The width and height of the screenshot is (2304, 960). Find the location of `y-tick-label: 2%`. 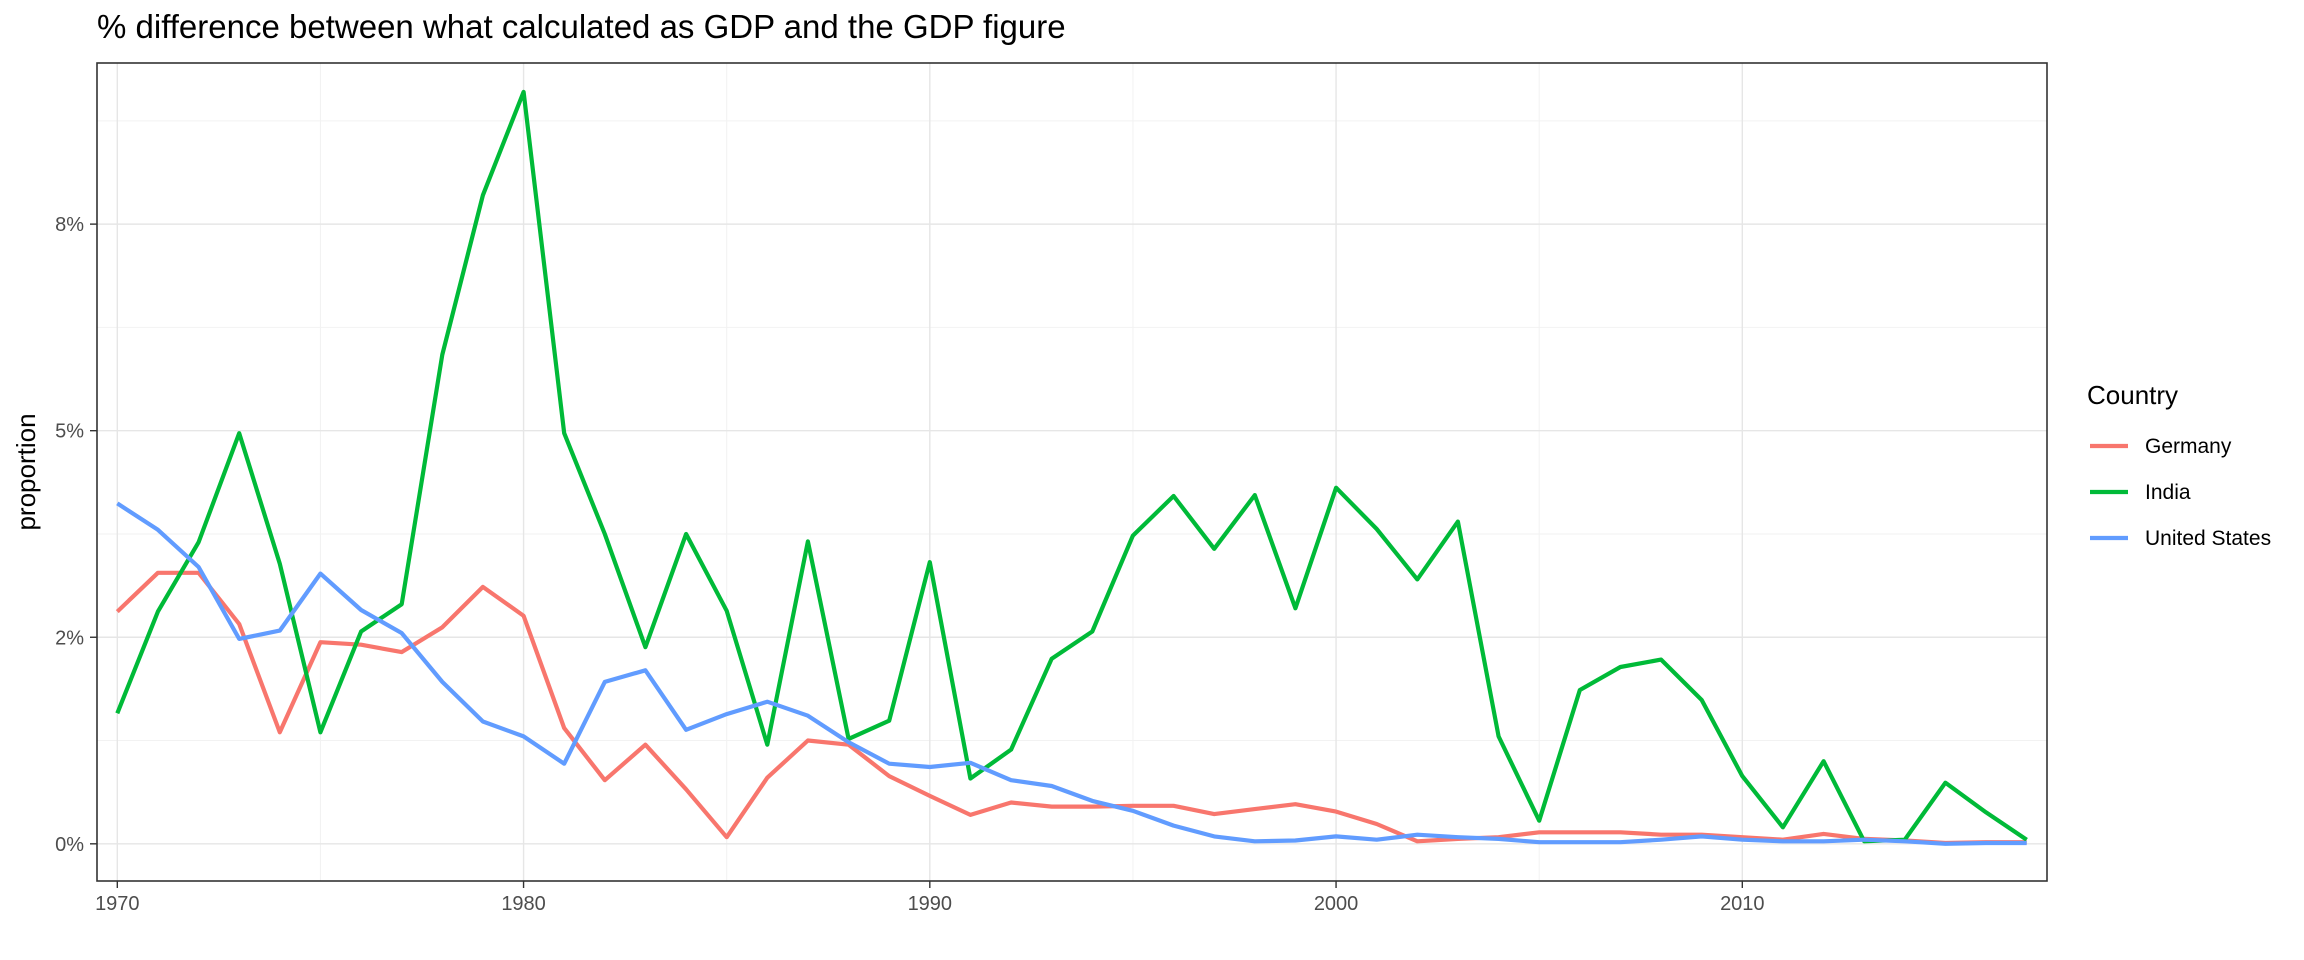

y-tick-label: 2% is located at coordinates (69, 638).